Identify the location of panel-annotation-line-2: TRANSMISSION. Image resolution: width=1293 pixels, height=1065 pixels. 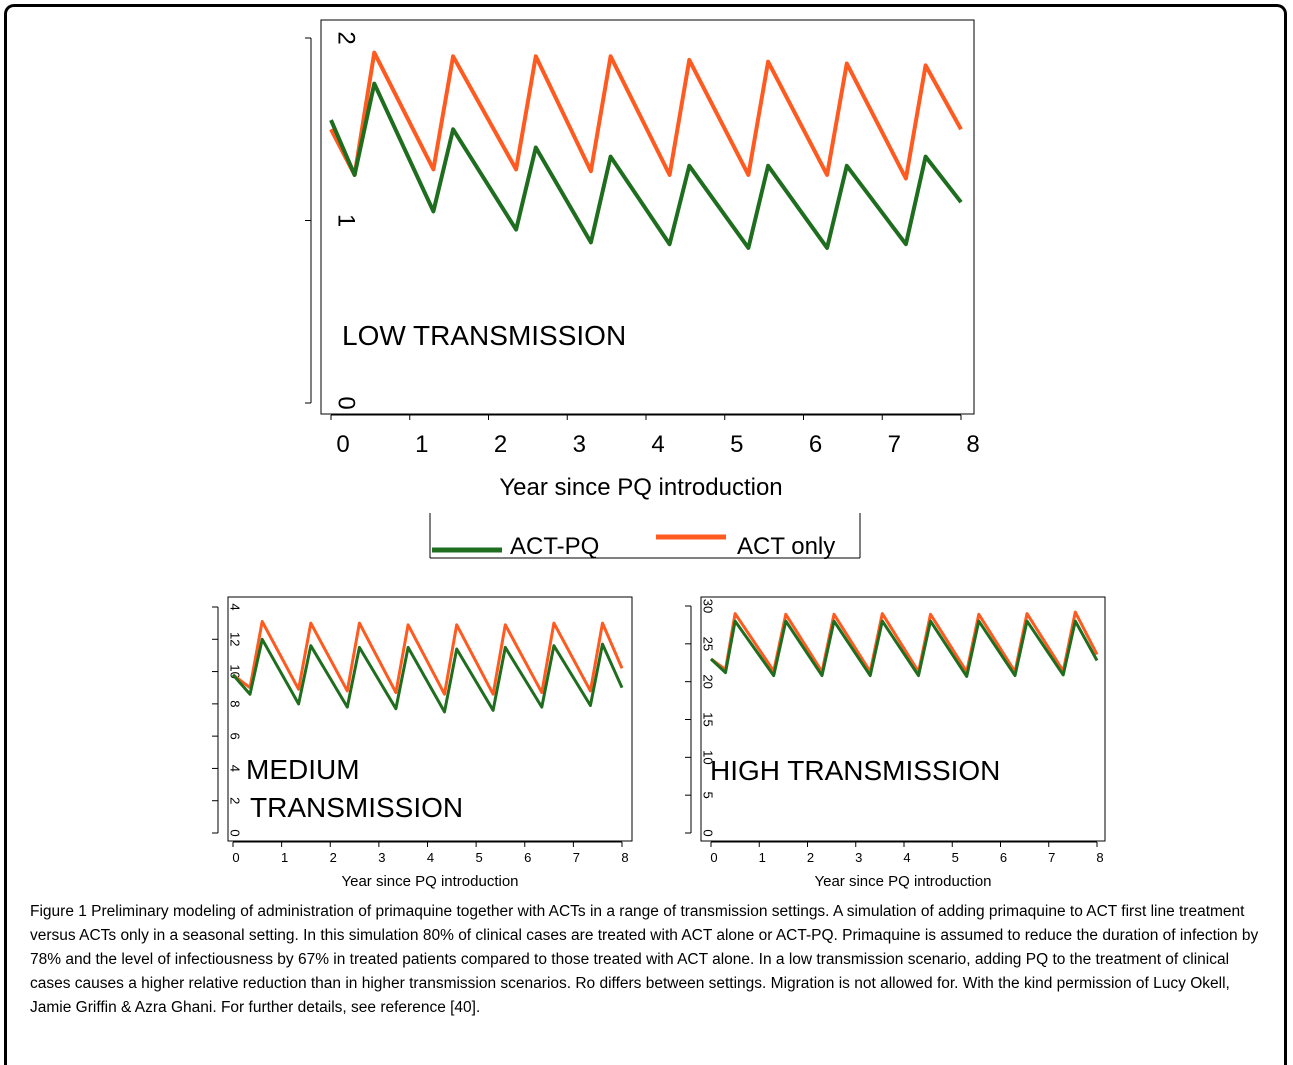
(356, 807).